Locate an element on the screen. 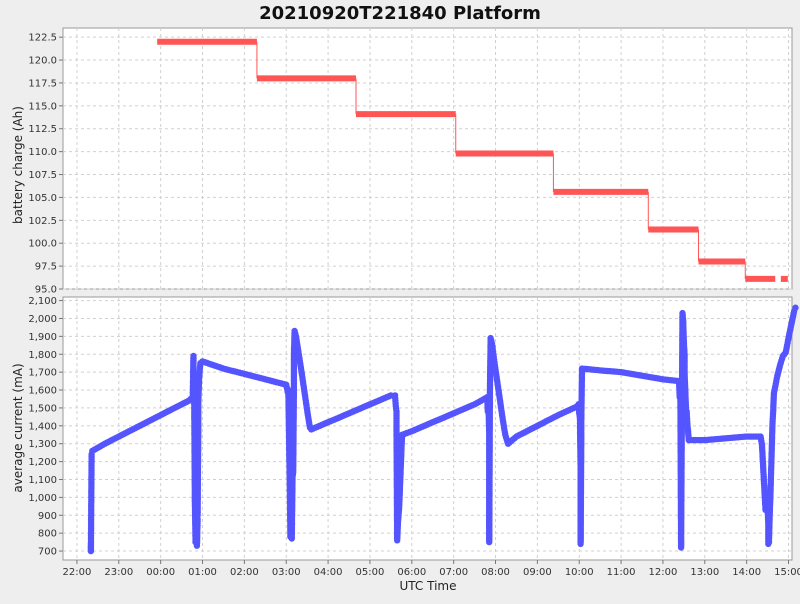 The image size is (800, 604). x-tick-label: 13:00 is located at coordinates (704, 572).